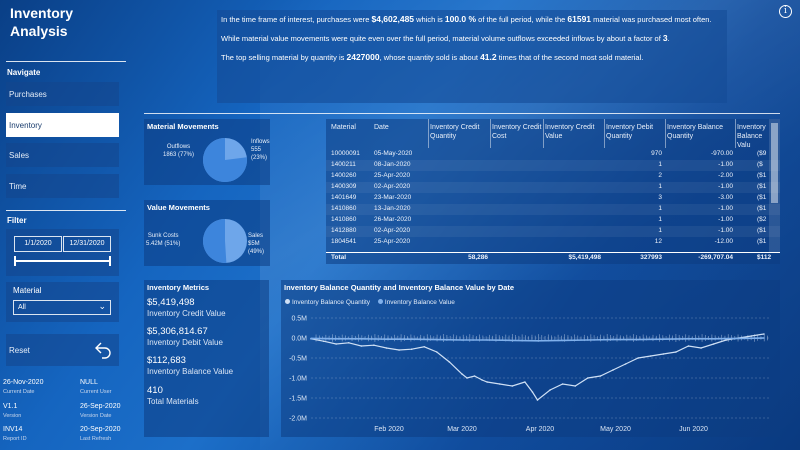 The height and width of the screenshot is (450, 800). I want to click on inflows-label: Inflows 555 (23%), so click(260, 150).